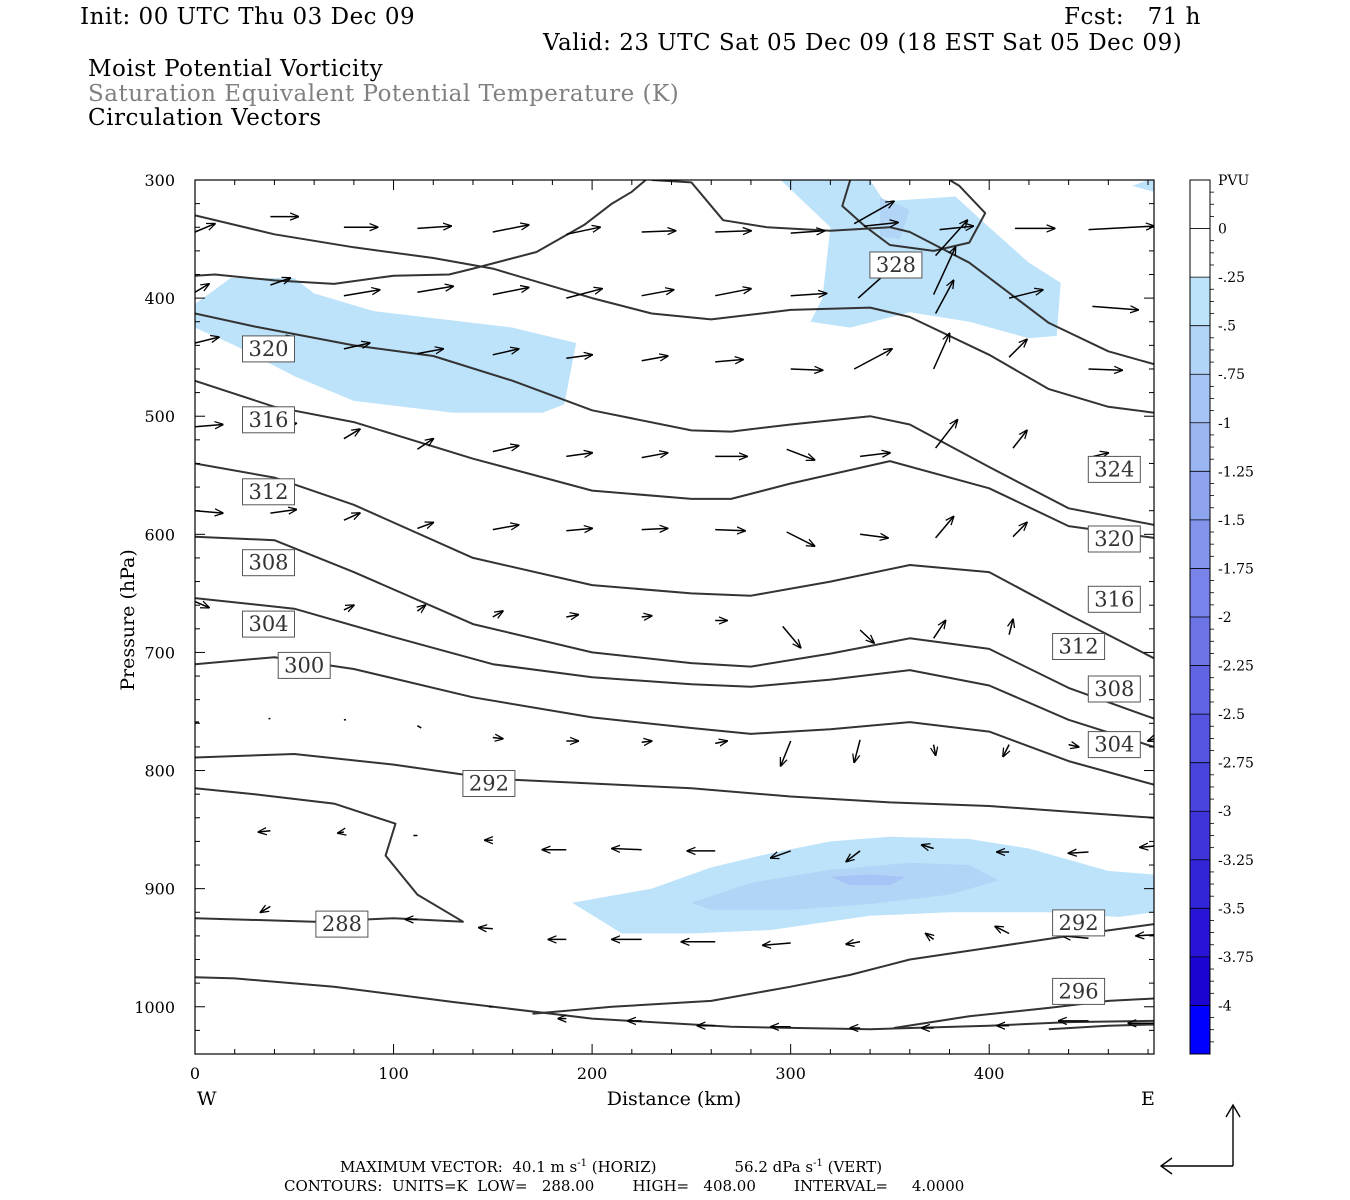 This screenshot has height=1200, width=1350. What do you see at coordinates (1236, 667) in the screenshot?
I see `colorbar-tick-label: -2.25` at bounding box center [1236, 667].